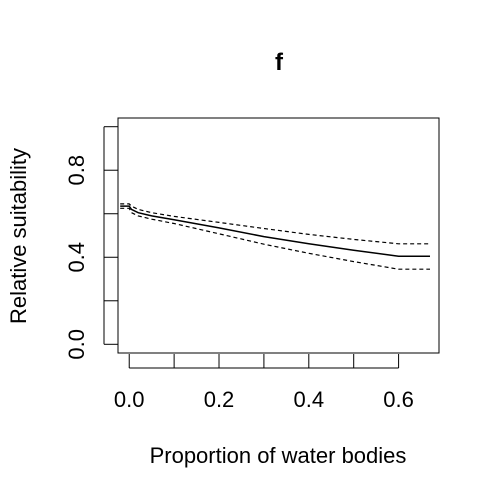  What do you see at coordinates (76, 170) in the screenshot?
I see `y-tick-label: 0.8` at bounding box center [76, 170].